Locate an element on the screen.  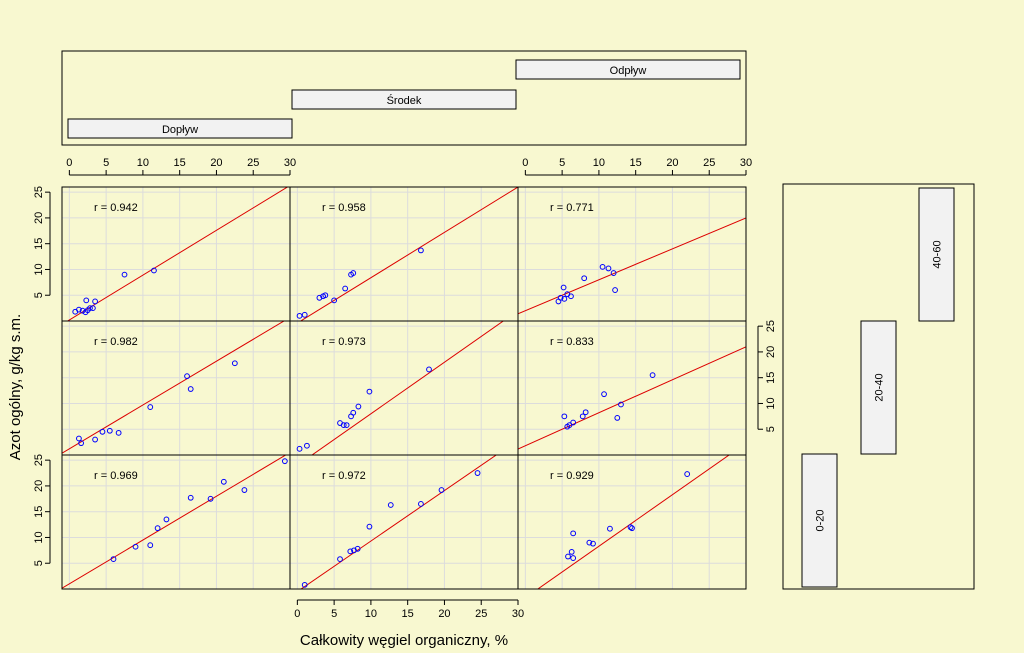
strip-label: Odpływ is located at coordinates (628, 71).